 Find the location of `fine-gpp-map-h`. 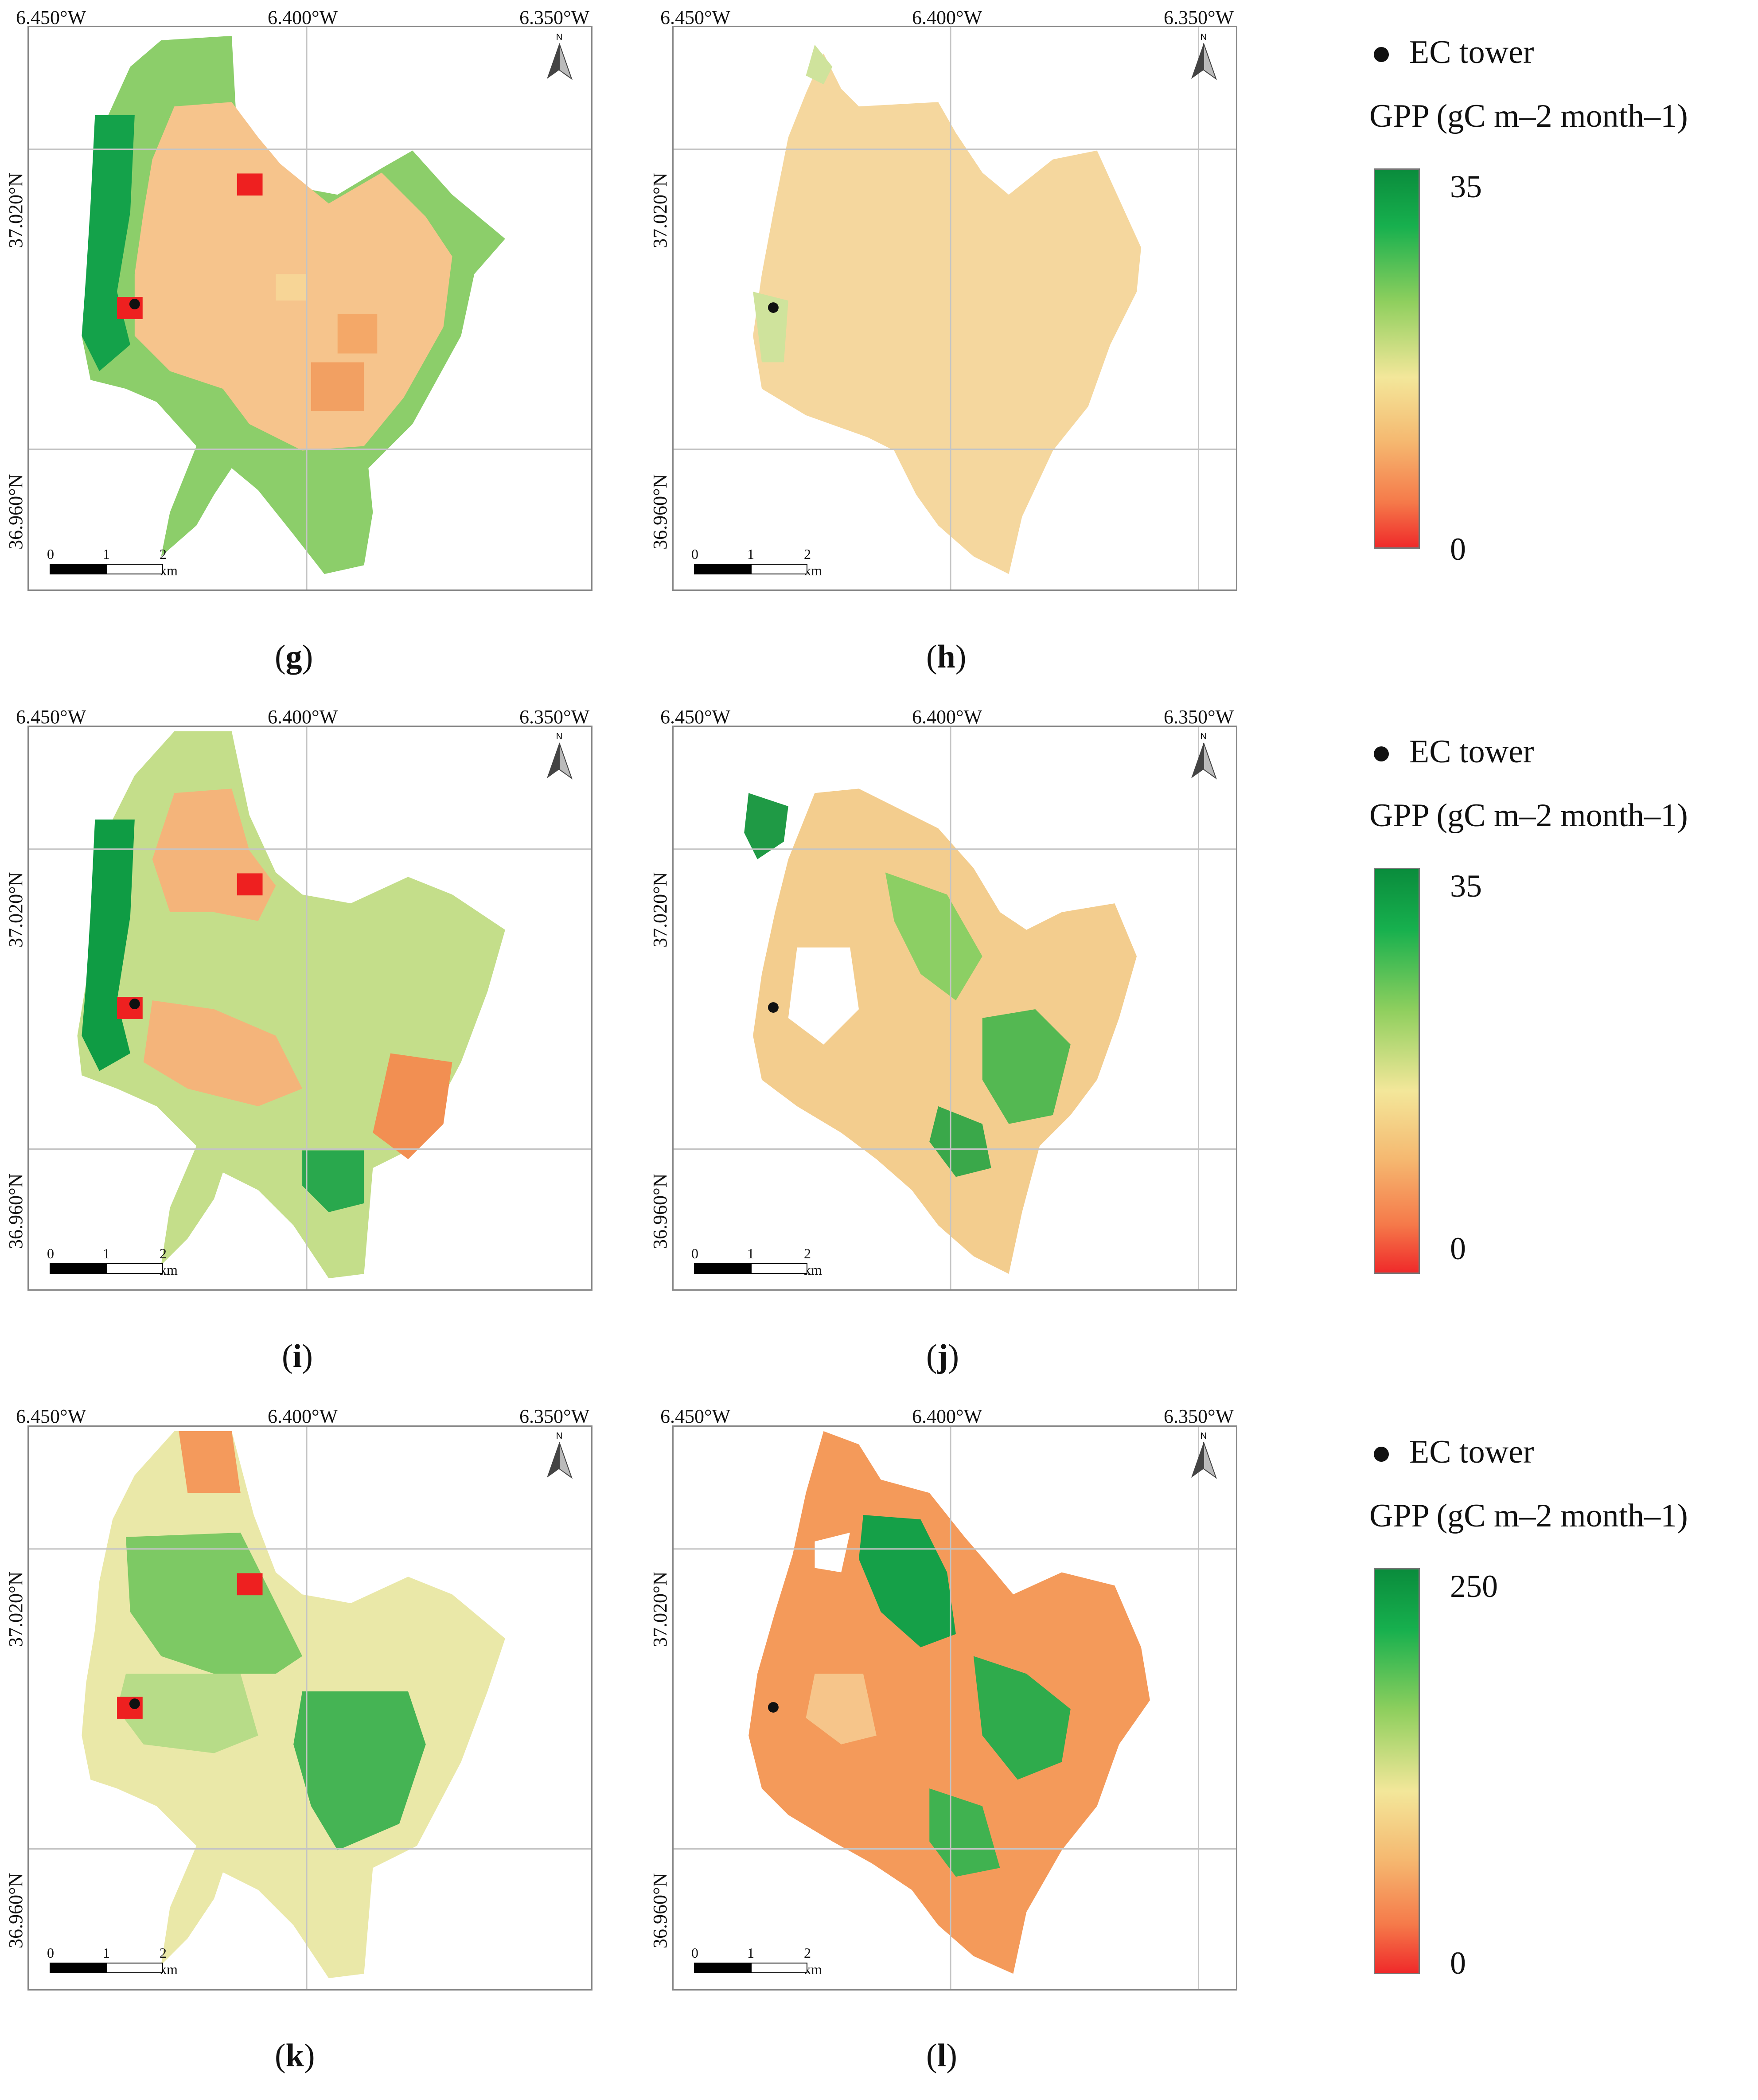

fine-gpp-map-h is located at coordinates (955, 308).